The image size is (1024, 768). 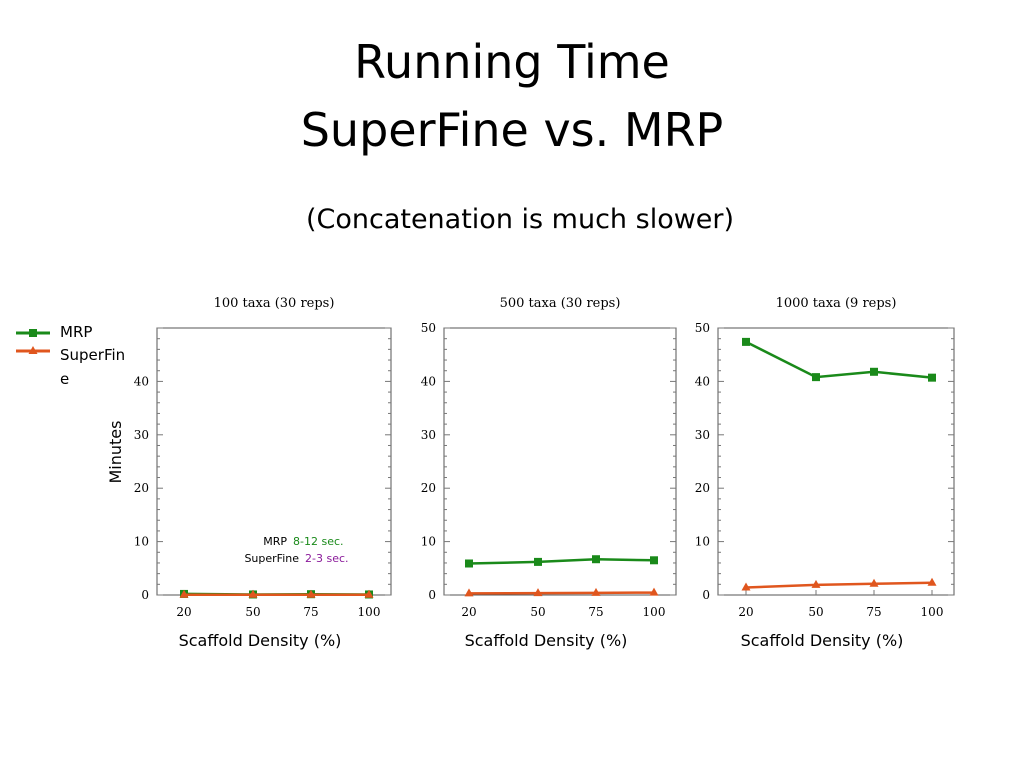 I want to click on legend-superfine-label-line1: SuperFin, so click(x=92, y=355).